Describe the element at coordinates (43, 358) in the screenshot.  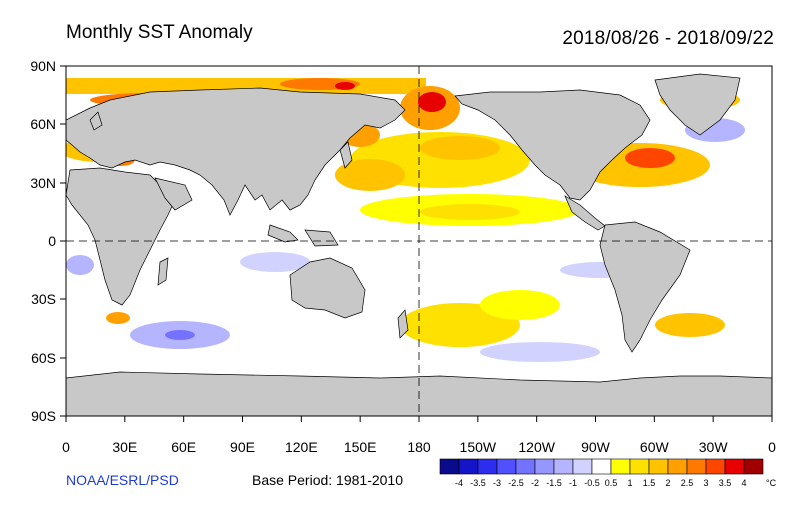
I see `lat-label-60s: 60S` at that location.